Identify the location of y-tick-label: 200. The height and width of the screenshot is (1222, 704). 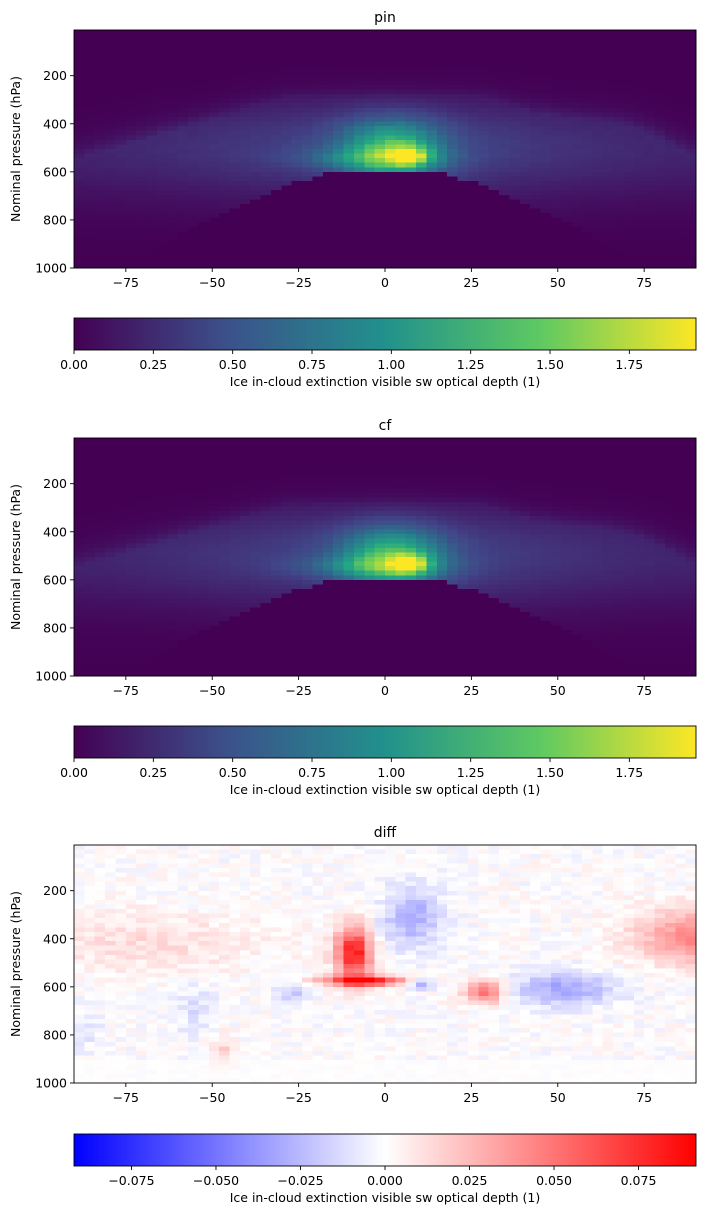
(55, 75).